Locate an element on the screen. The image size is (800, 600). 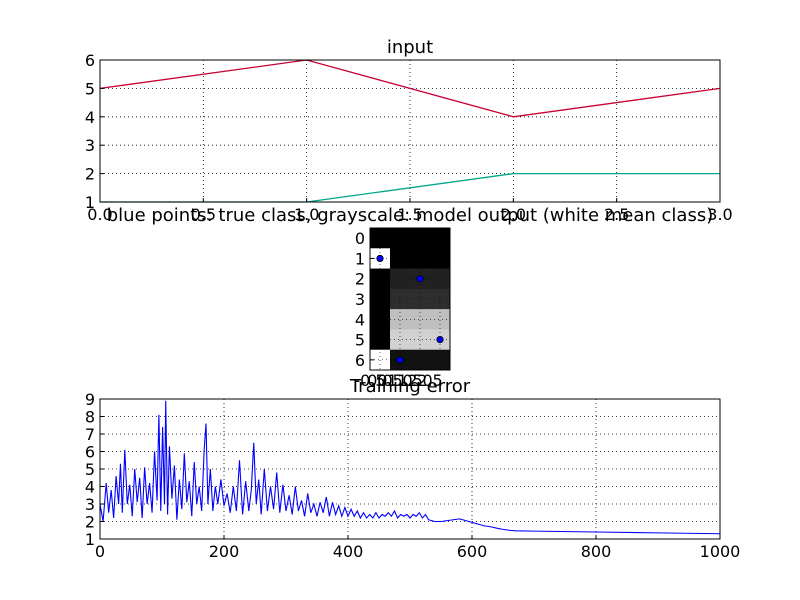
heatmap-ytick-label: 5 is located at coordinates (360, 340).